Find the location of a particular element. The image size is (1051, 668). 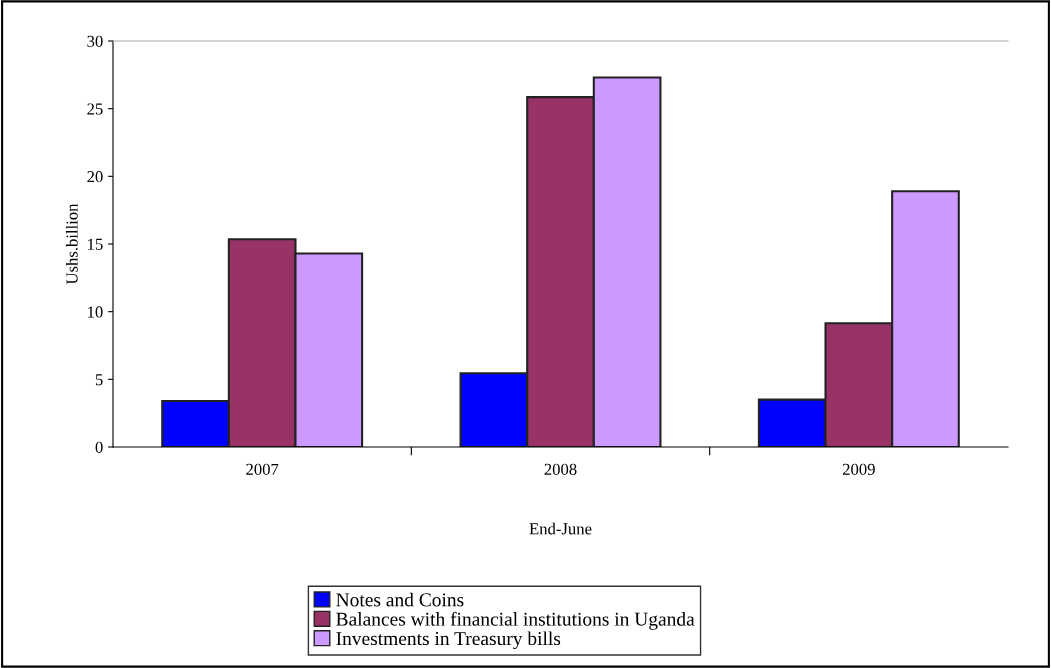

legend-label: Notes and Coins is located at coordinates (400, 599).